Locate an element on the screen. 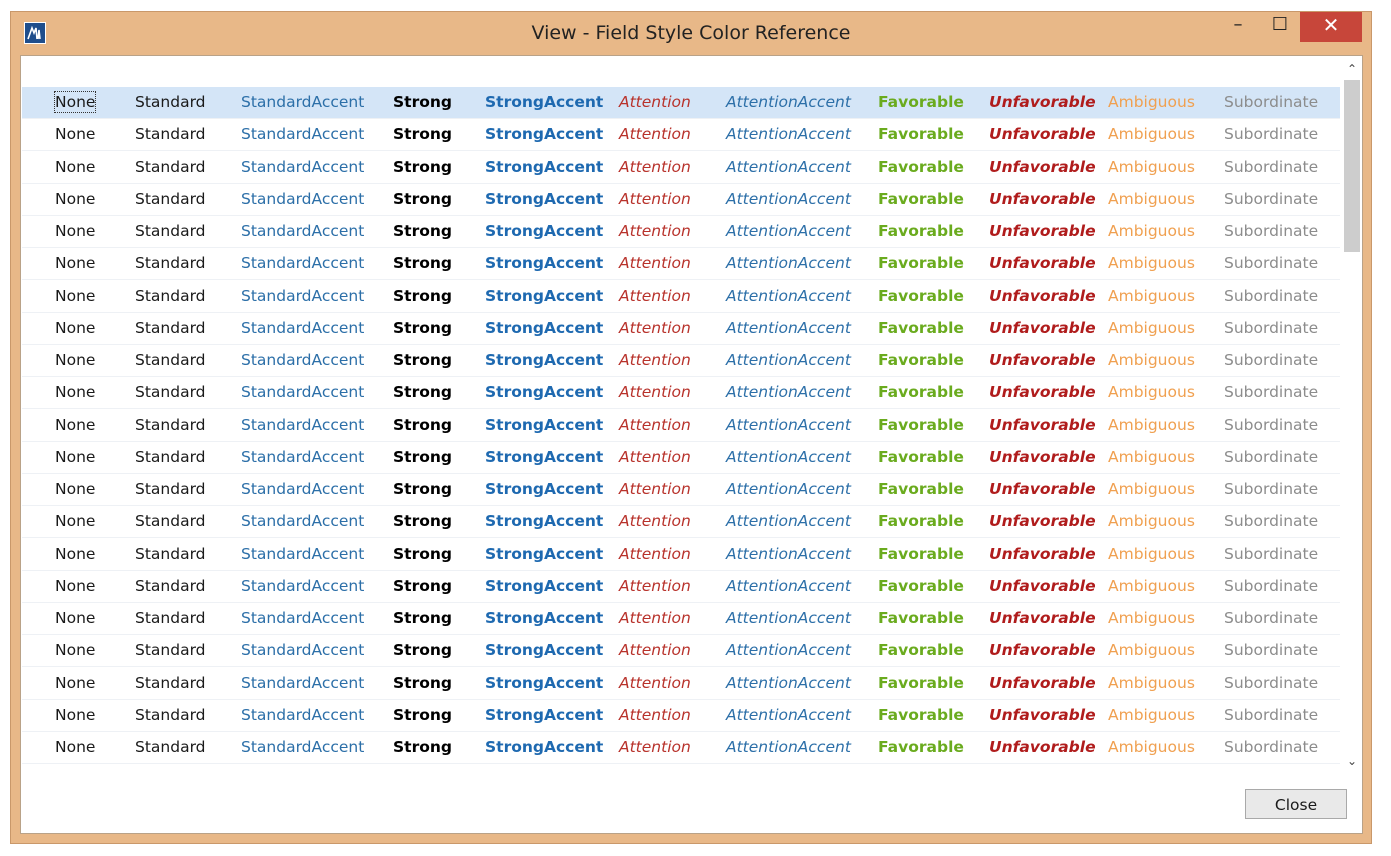 The width and height of the screenshot is (1391, 856). chevron-up-icon: ⌃ is located at coordinates (1352, 69).